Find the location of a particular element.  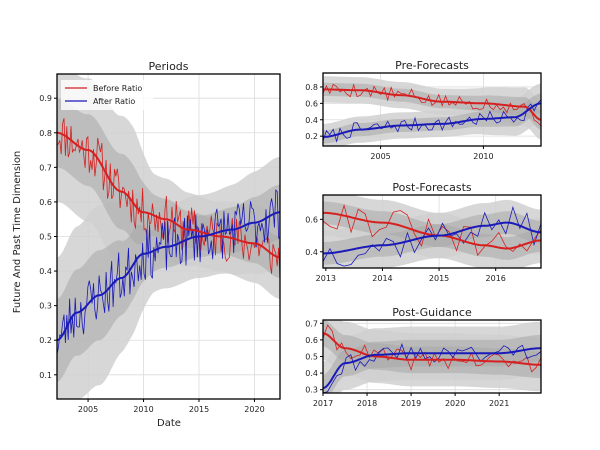

legend-box is located at coordinates (107, 95).